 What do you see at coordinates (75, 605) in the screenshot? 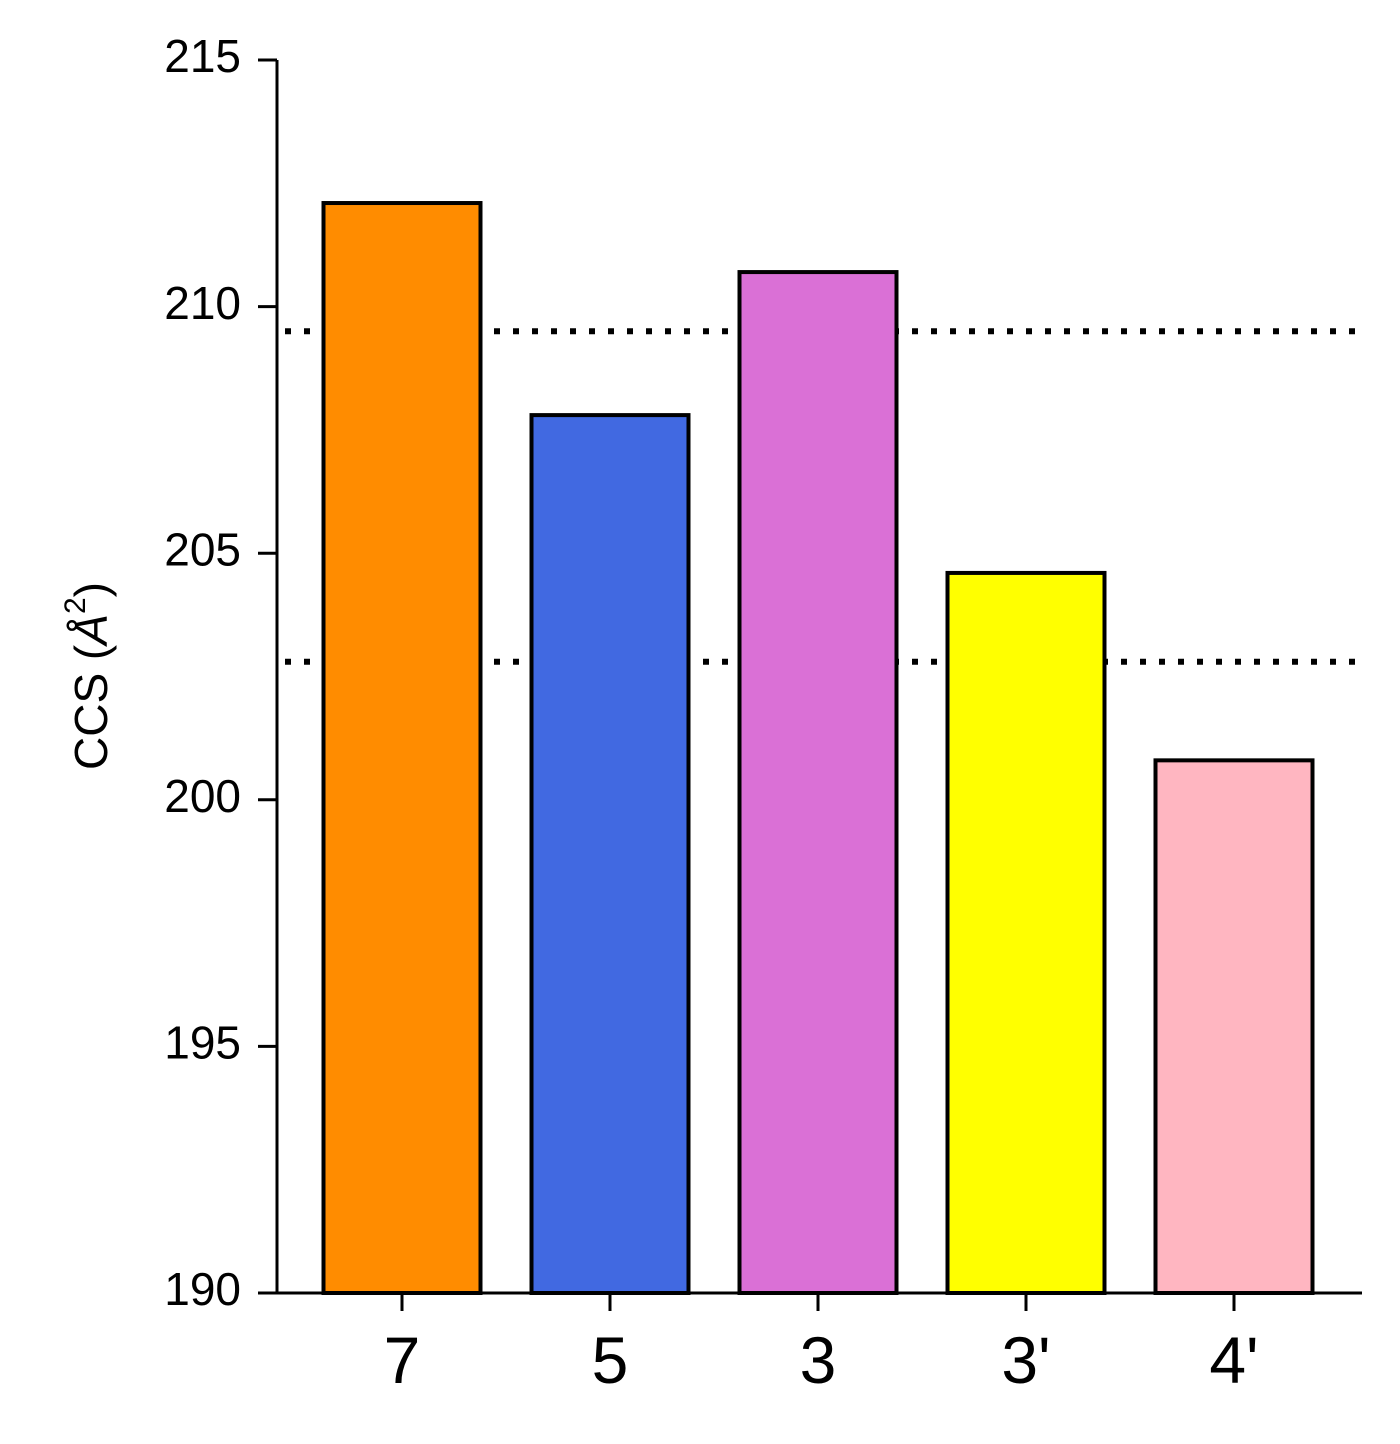
I see `y-axis-title-sup: 2` at bounding box center [75, 605].